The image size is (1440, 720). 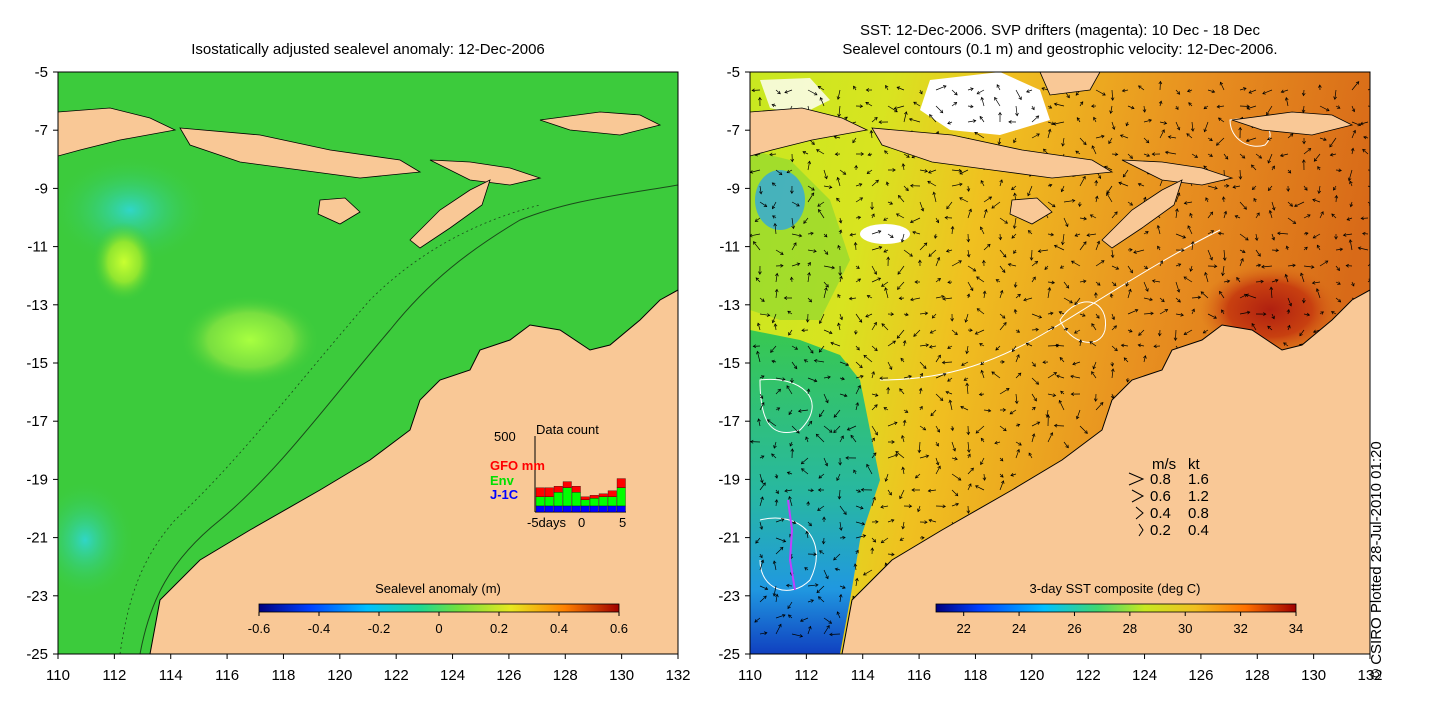 What do you see at coordinates (504, 494) in the screenshot?
I see `inset-legend-j1c: J-1C` at bounding box center [504, 494].